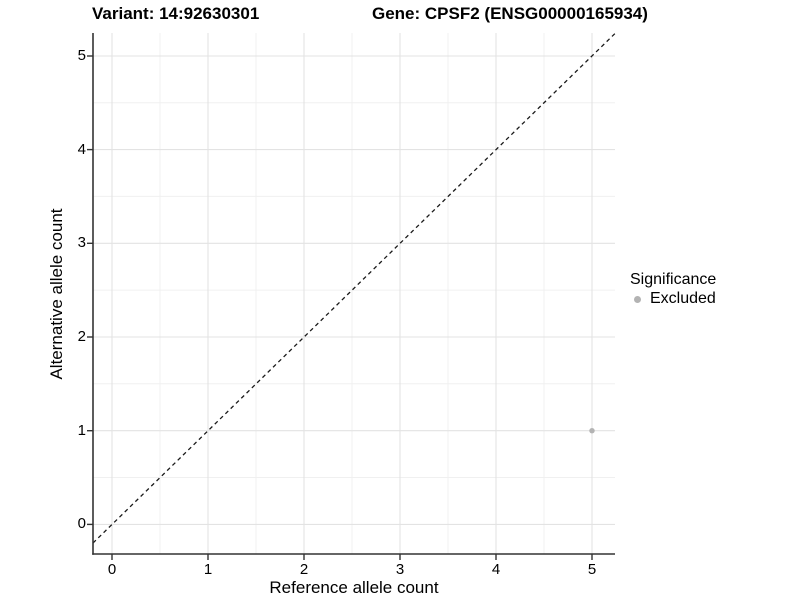 This screenshot has height=600, width=800. I want to click on y-tick-label-5: 5, so click(81, 55).